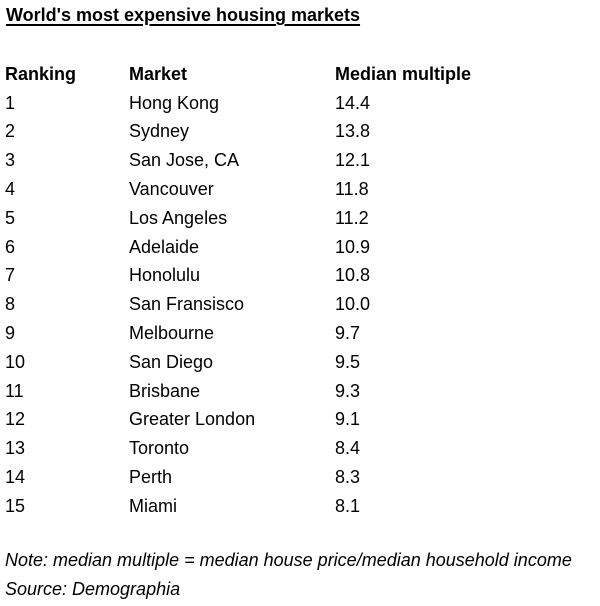  Describe the element at coordinates (184, 160) in the screenshot. I see `cell-market: San Jose, CA` at that location.